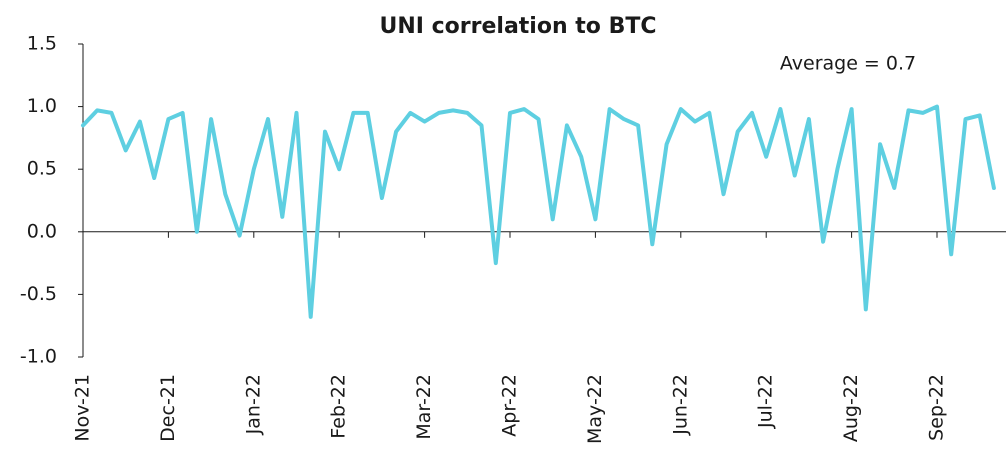 Image resolution: width=1008 pixels, height=470 pixels. I want to click on y-tick-label: 0.0, so click(42, 231).